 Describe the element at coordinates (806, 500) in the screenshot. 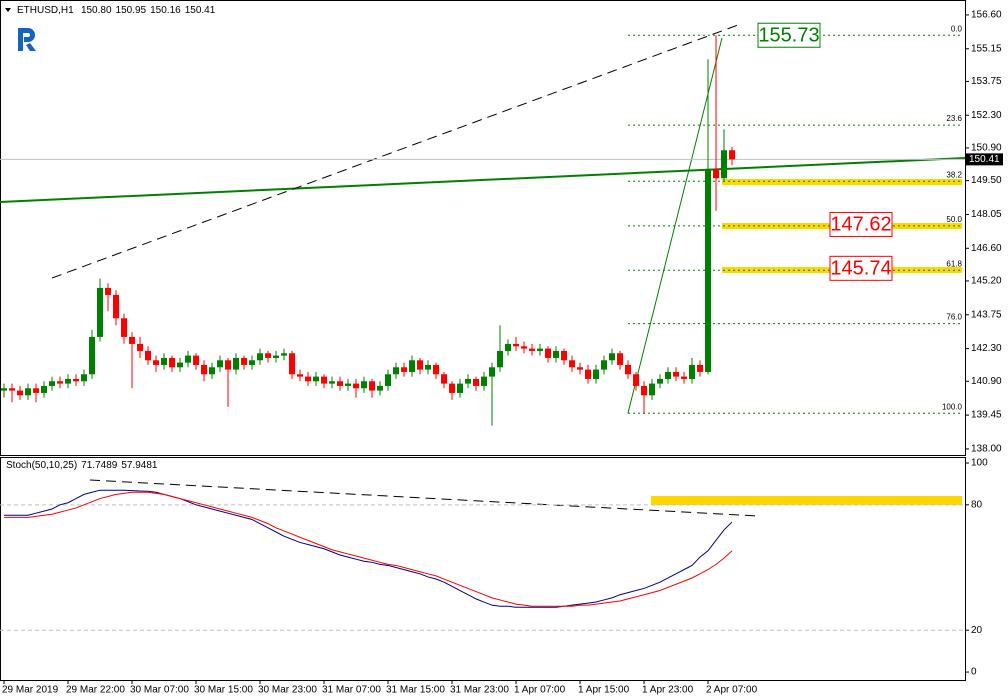

I see `stoch-highlight` at that location.